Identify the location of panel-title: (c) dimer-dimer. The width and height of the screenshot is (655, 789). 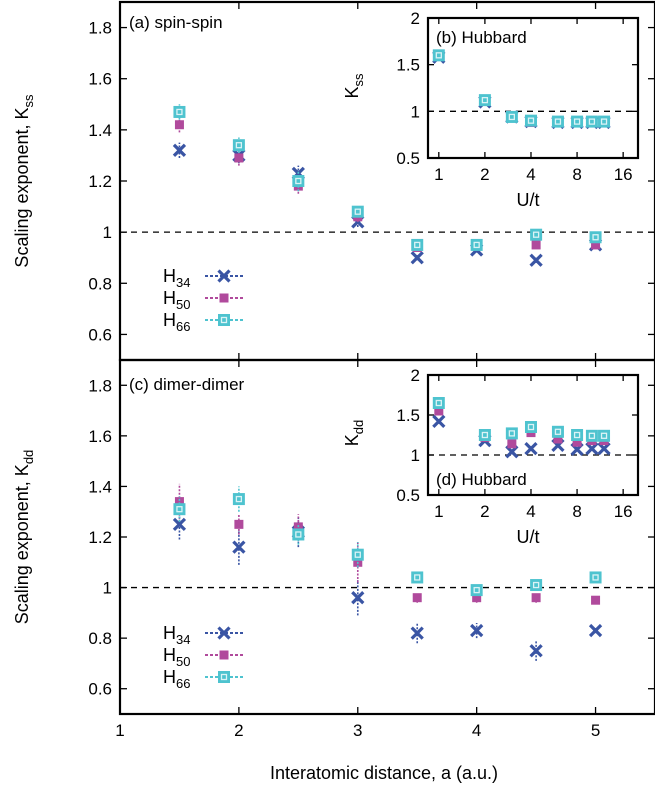
(187, 384).